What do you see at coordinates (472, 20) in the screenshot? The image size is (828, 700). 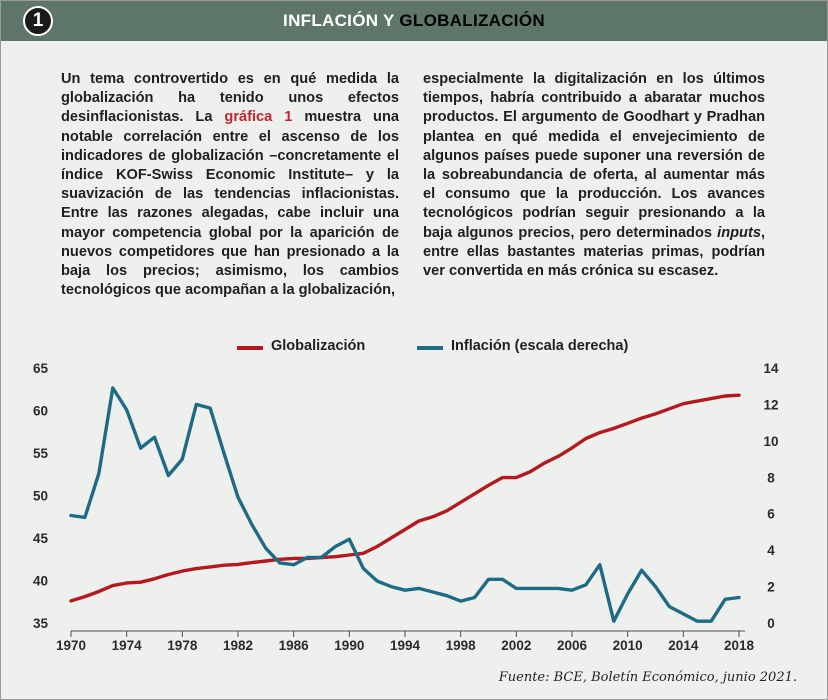 I see `title-part-globalizacion: GLOBALIZACIÓN` at bounding box center [472, 20].